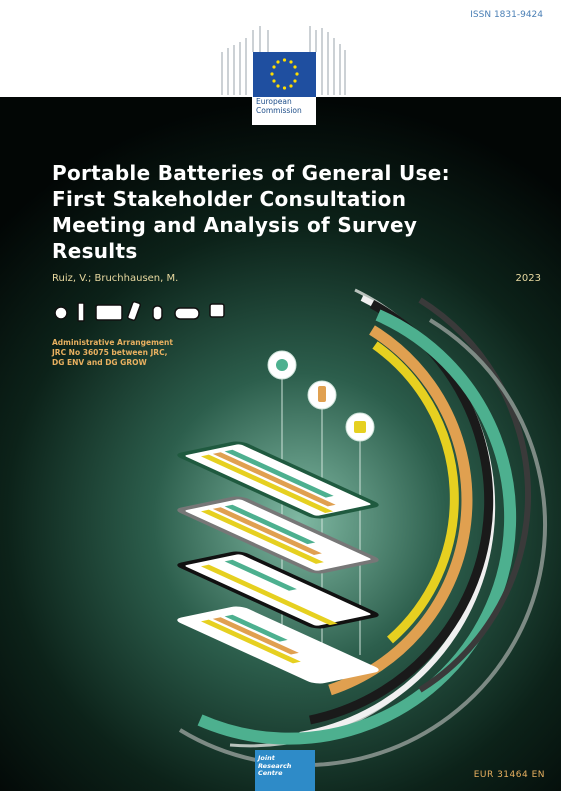 The height and width of the screenshot is (791, 561). I want to click on issn: ISSN 1831-9424, so click(506, 15).